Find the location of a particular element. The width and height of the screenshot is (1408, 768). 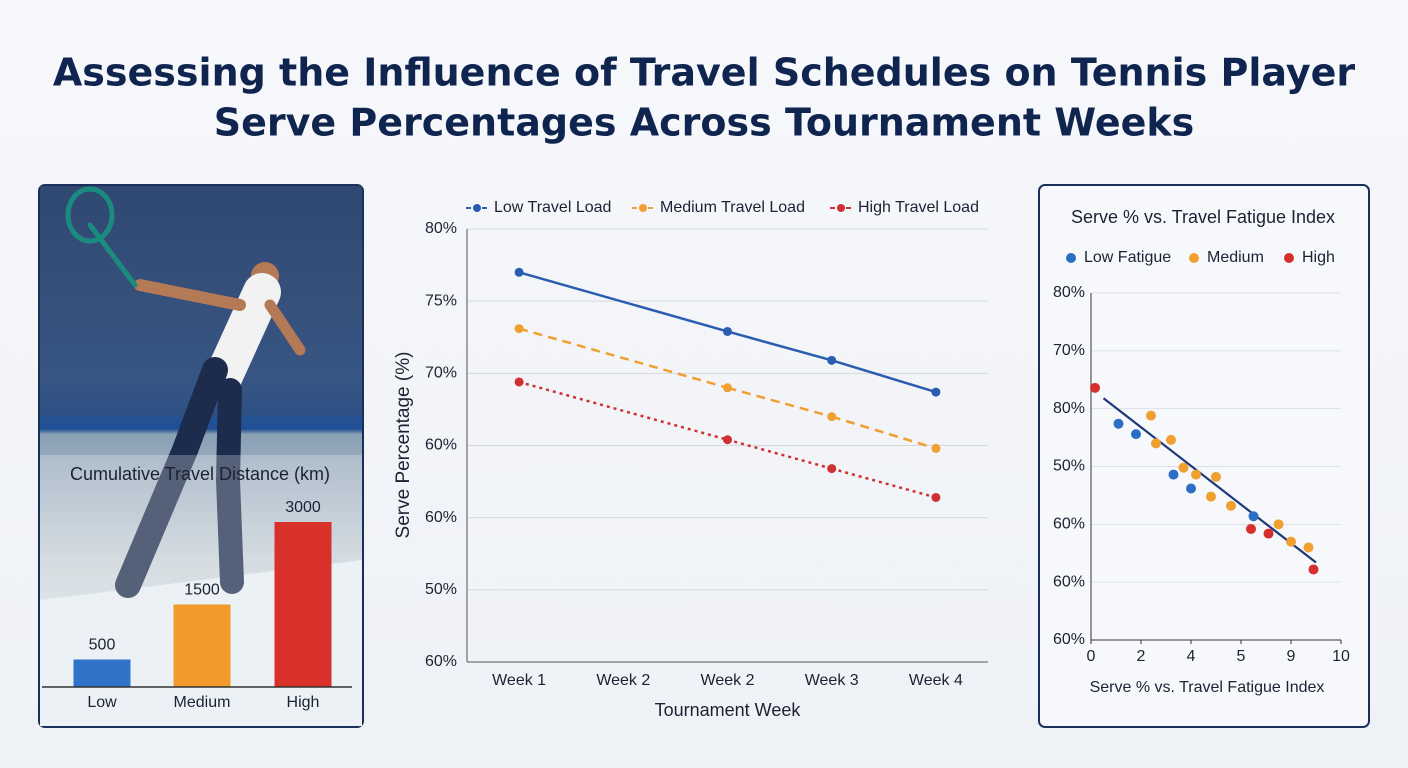

x-tick-label: 2 is located at coordinates (1141, 656).